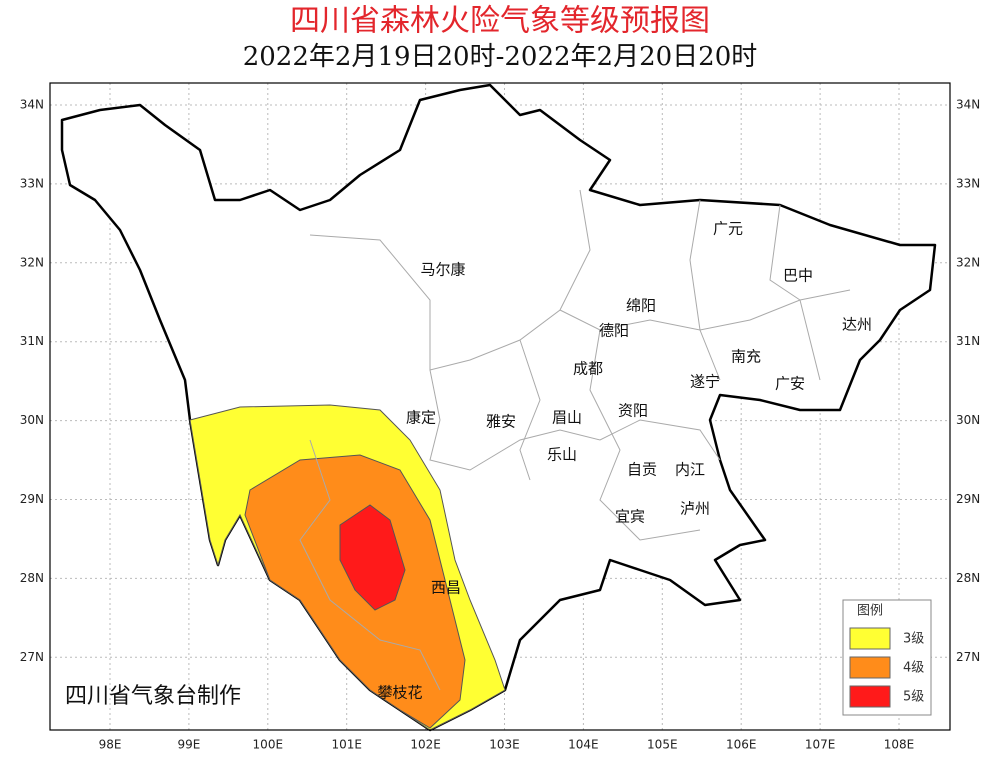  I want to click on lat-label-right: 33N, so click(968, 183).